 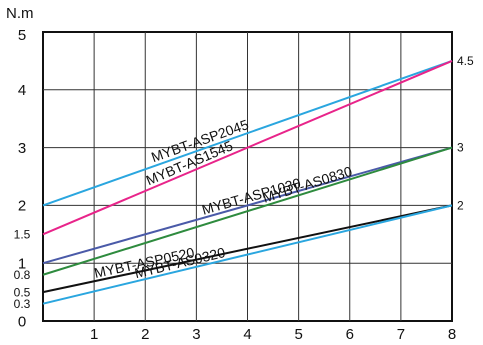 I want to click on x-tick-label: 5, so click(x=298, y=334).